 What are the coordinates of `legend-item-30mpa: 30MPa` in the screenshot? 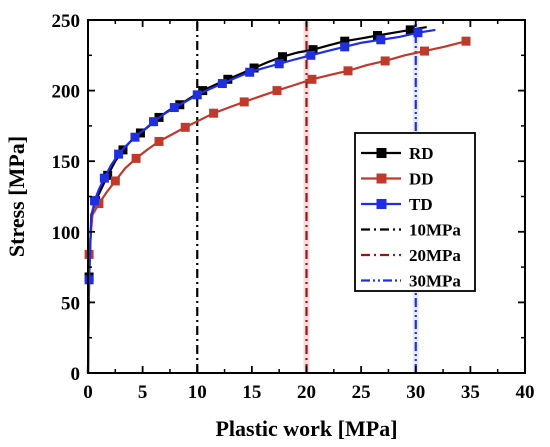 It's located at (411, 281).